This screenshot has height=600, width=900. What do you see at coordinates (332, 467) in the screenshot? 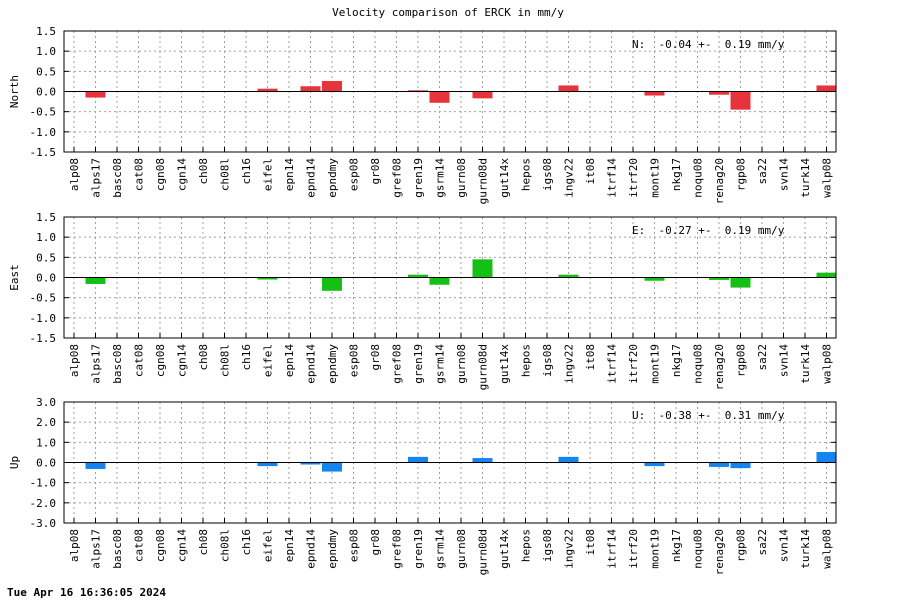
I see `bar-epndmy` at bounding box center [332, 467].